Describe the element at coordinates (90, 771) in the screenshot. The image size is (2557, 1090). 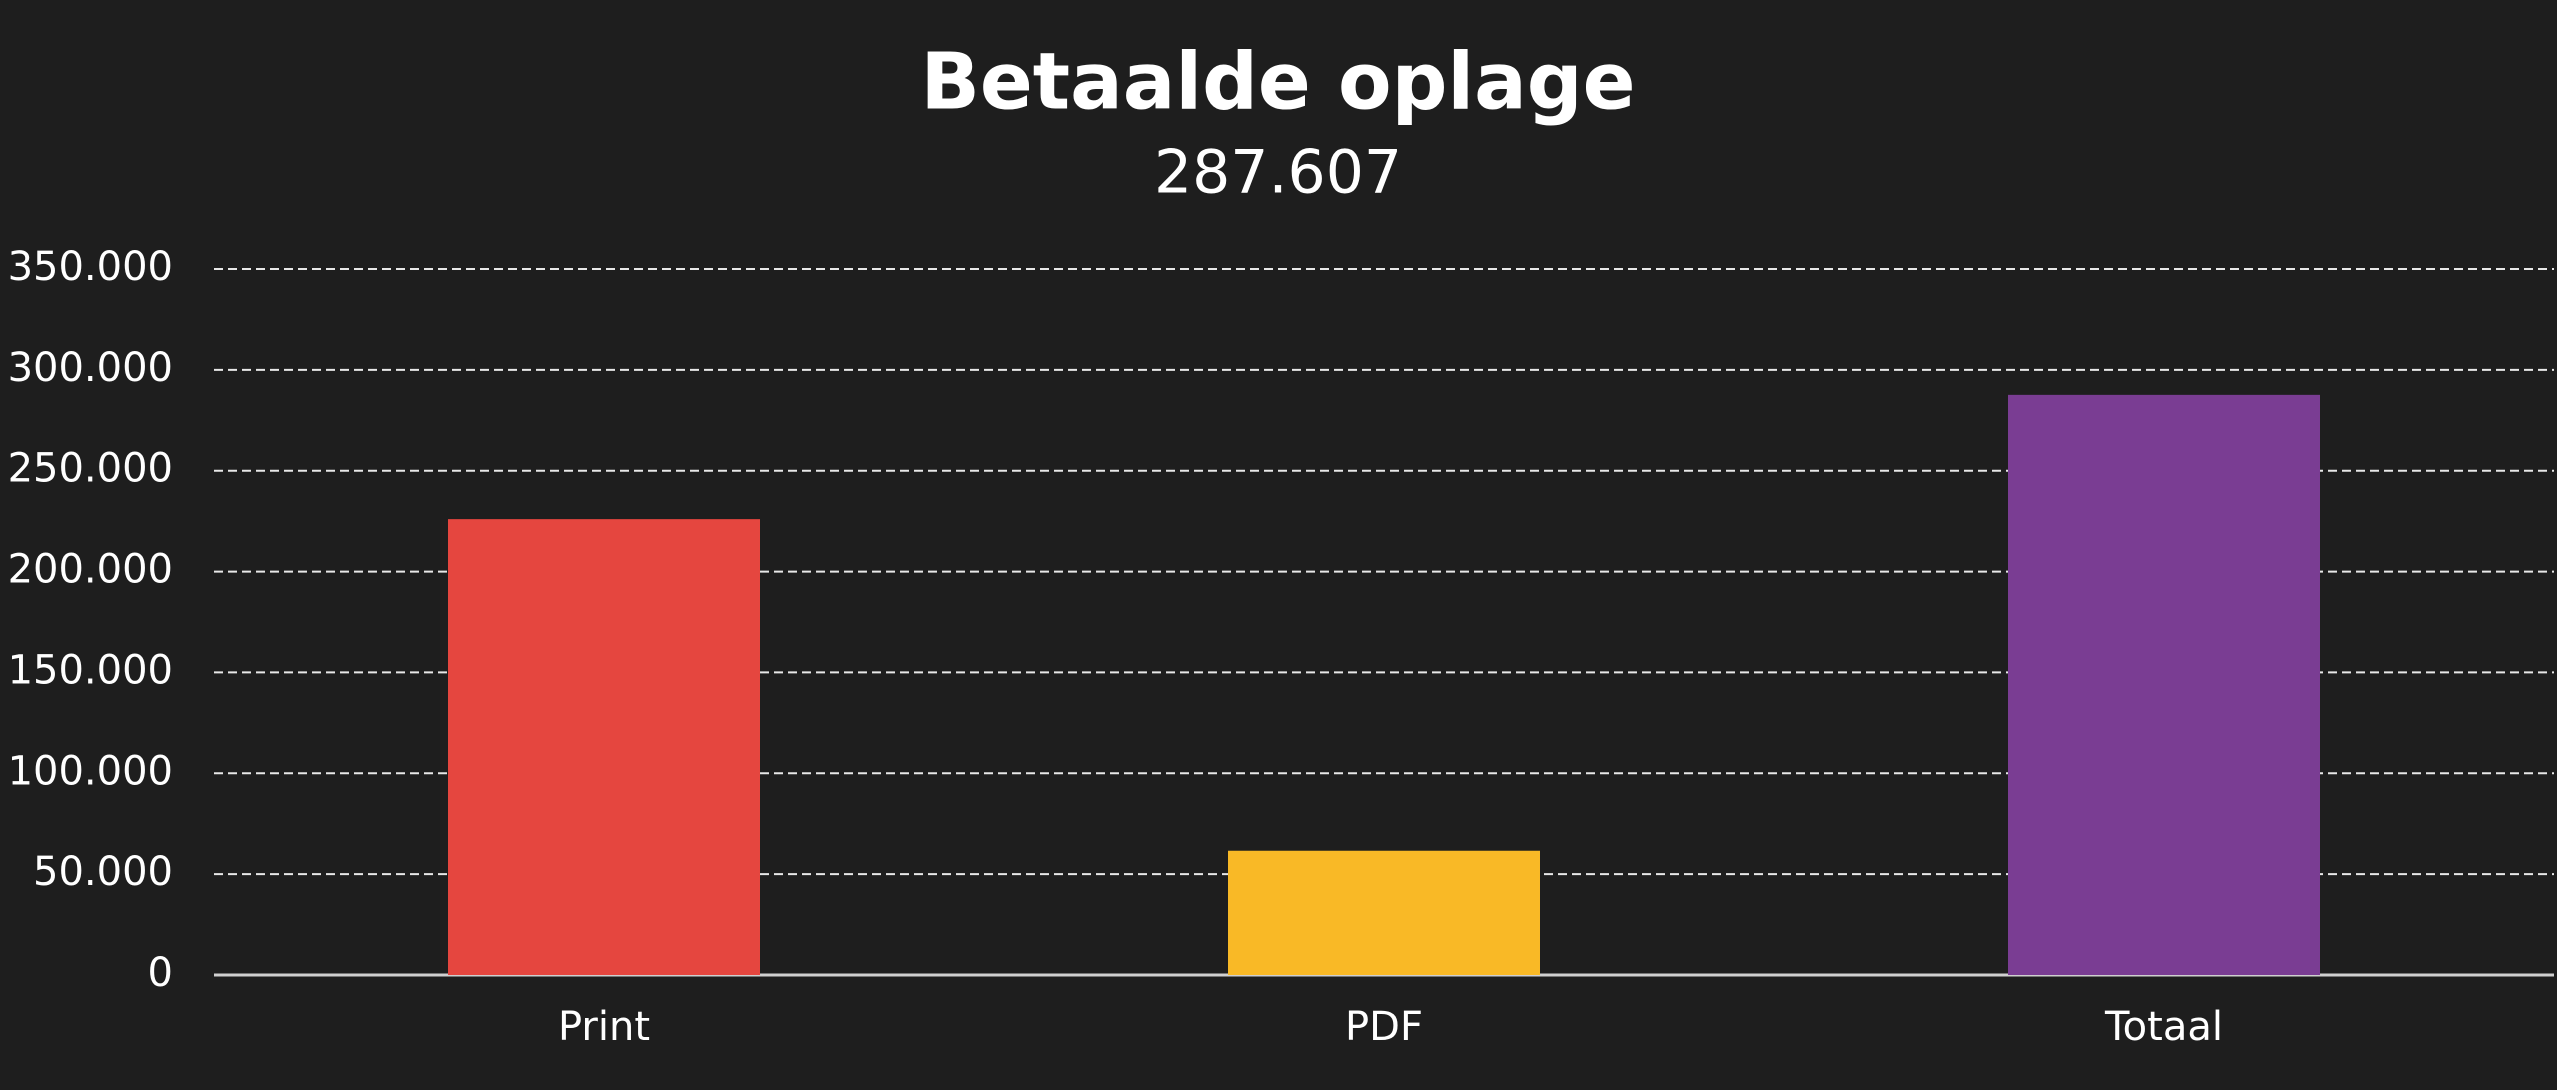
I see `y-tick-label: 100.000` at that location.